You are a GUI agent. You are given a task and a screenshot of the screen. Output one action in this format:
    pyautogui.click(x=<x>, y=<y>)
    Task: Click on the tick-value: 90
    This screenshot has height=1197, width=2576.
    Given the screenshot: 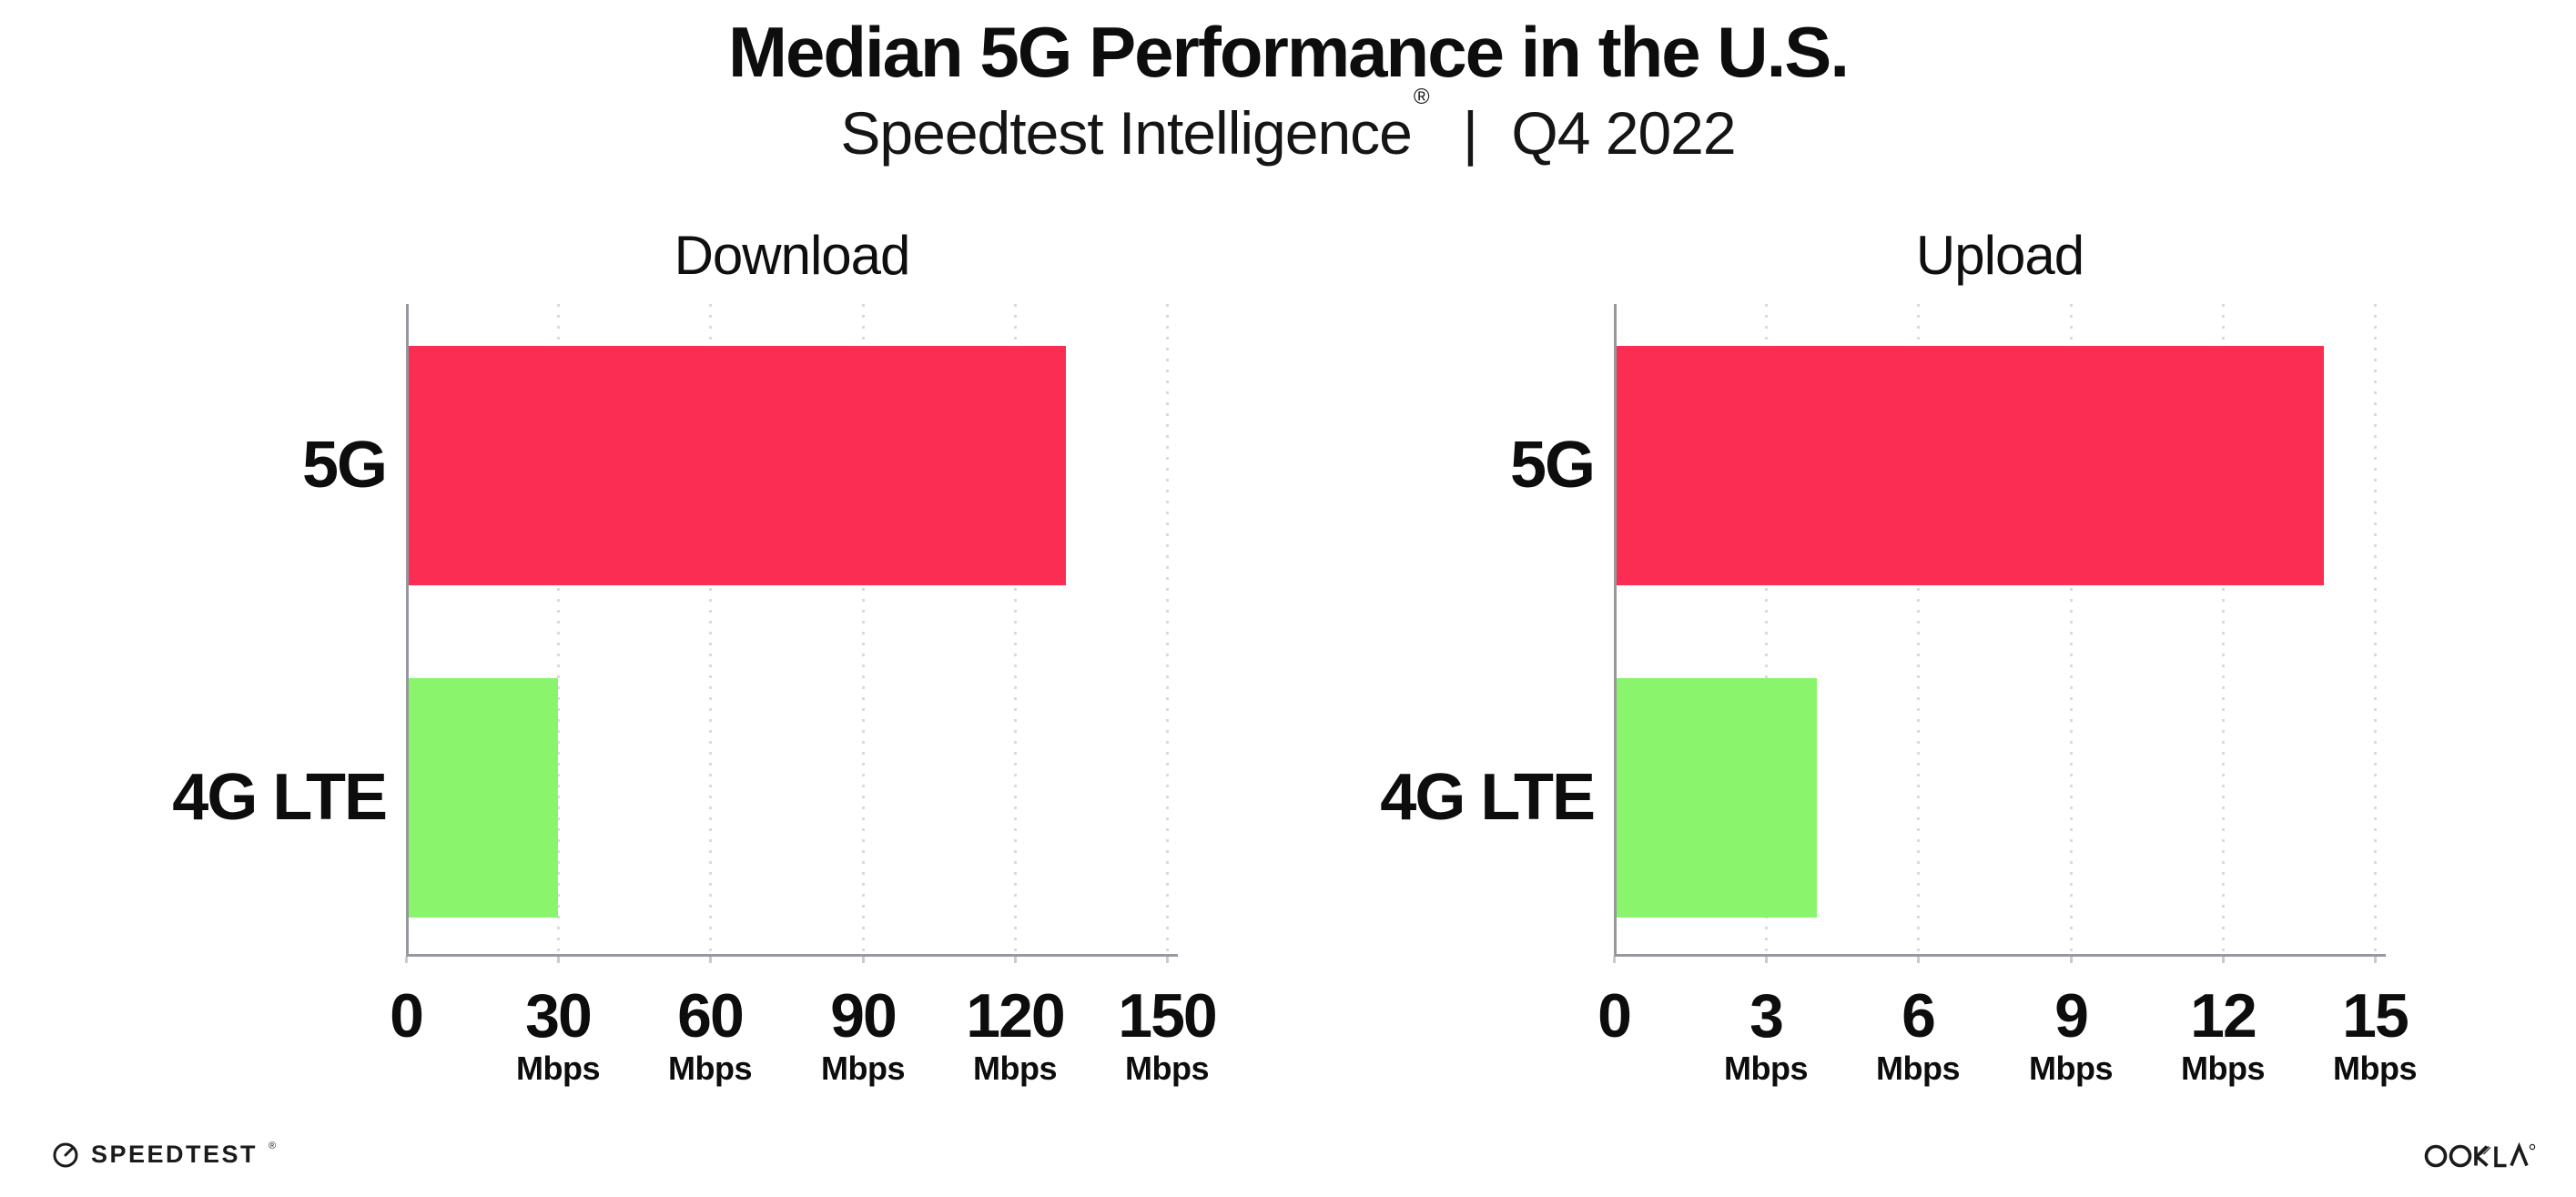 What is the action you would take?
    pyautogui.click(x=864, y=1015)
    